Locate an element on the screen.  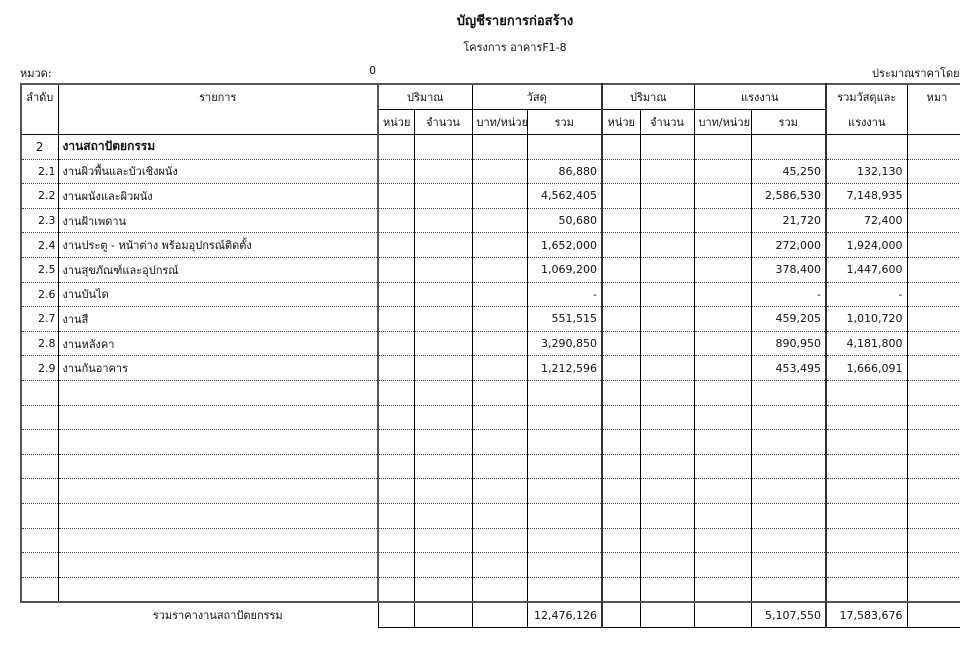
table-row: 2.6 งานบันได - - - is located at coordinates (490, 295).